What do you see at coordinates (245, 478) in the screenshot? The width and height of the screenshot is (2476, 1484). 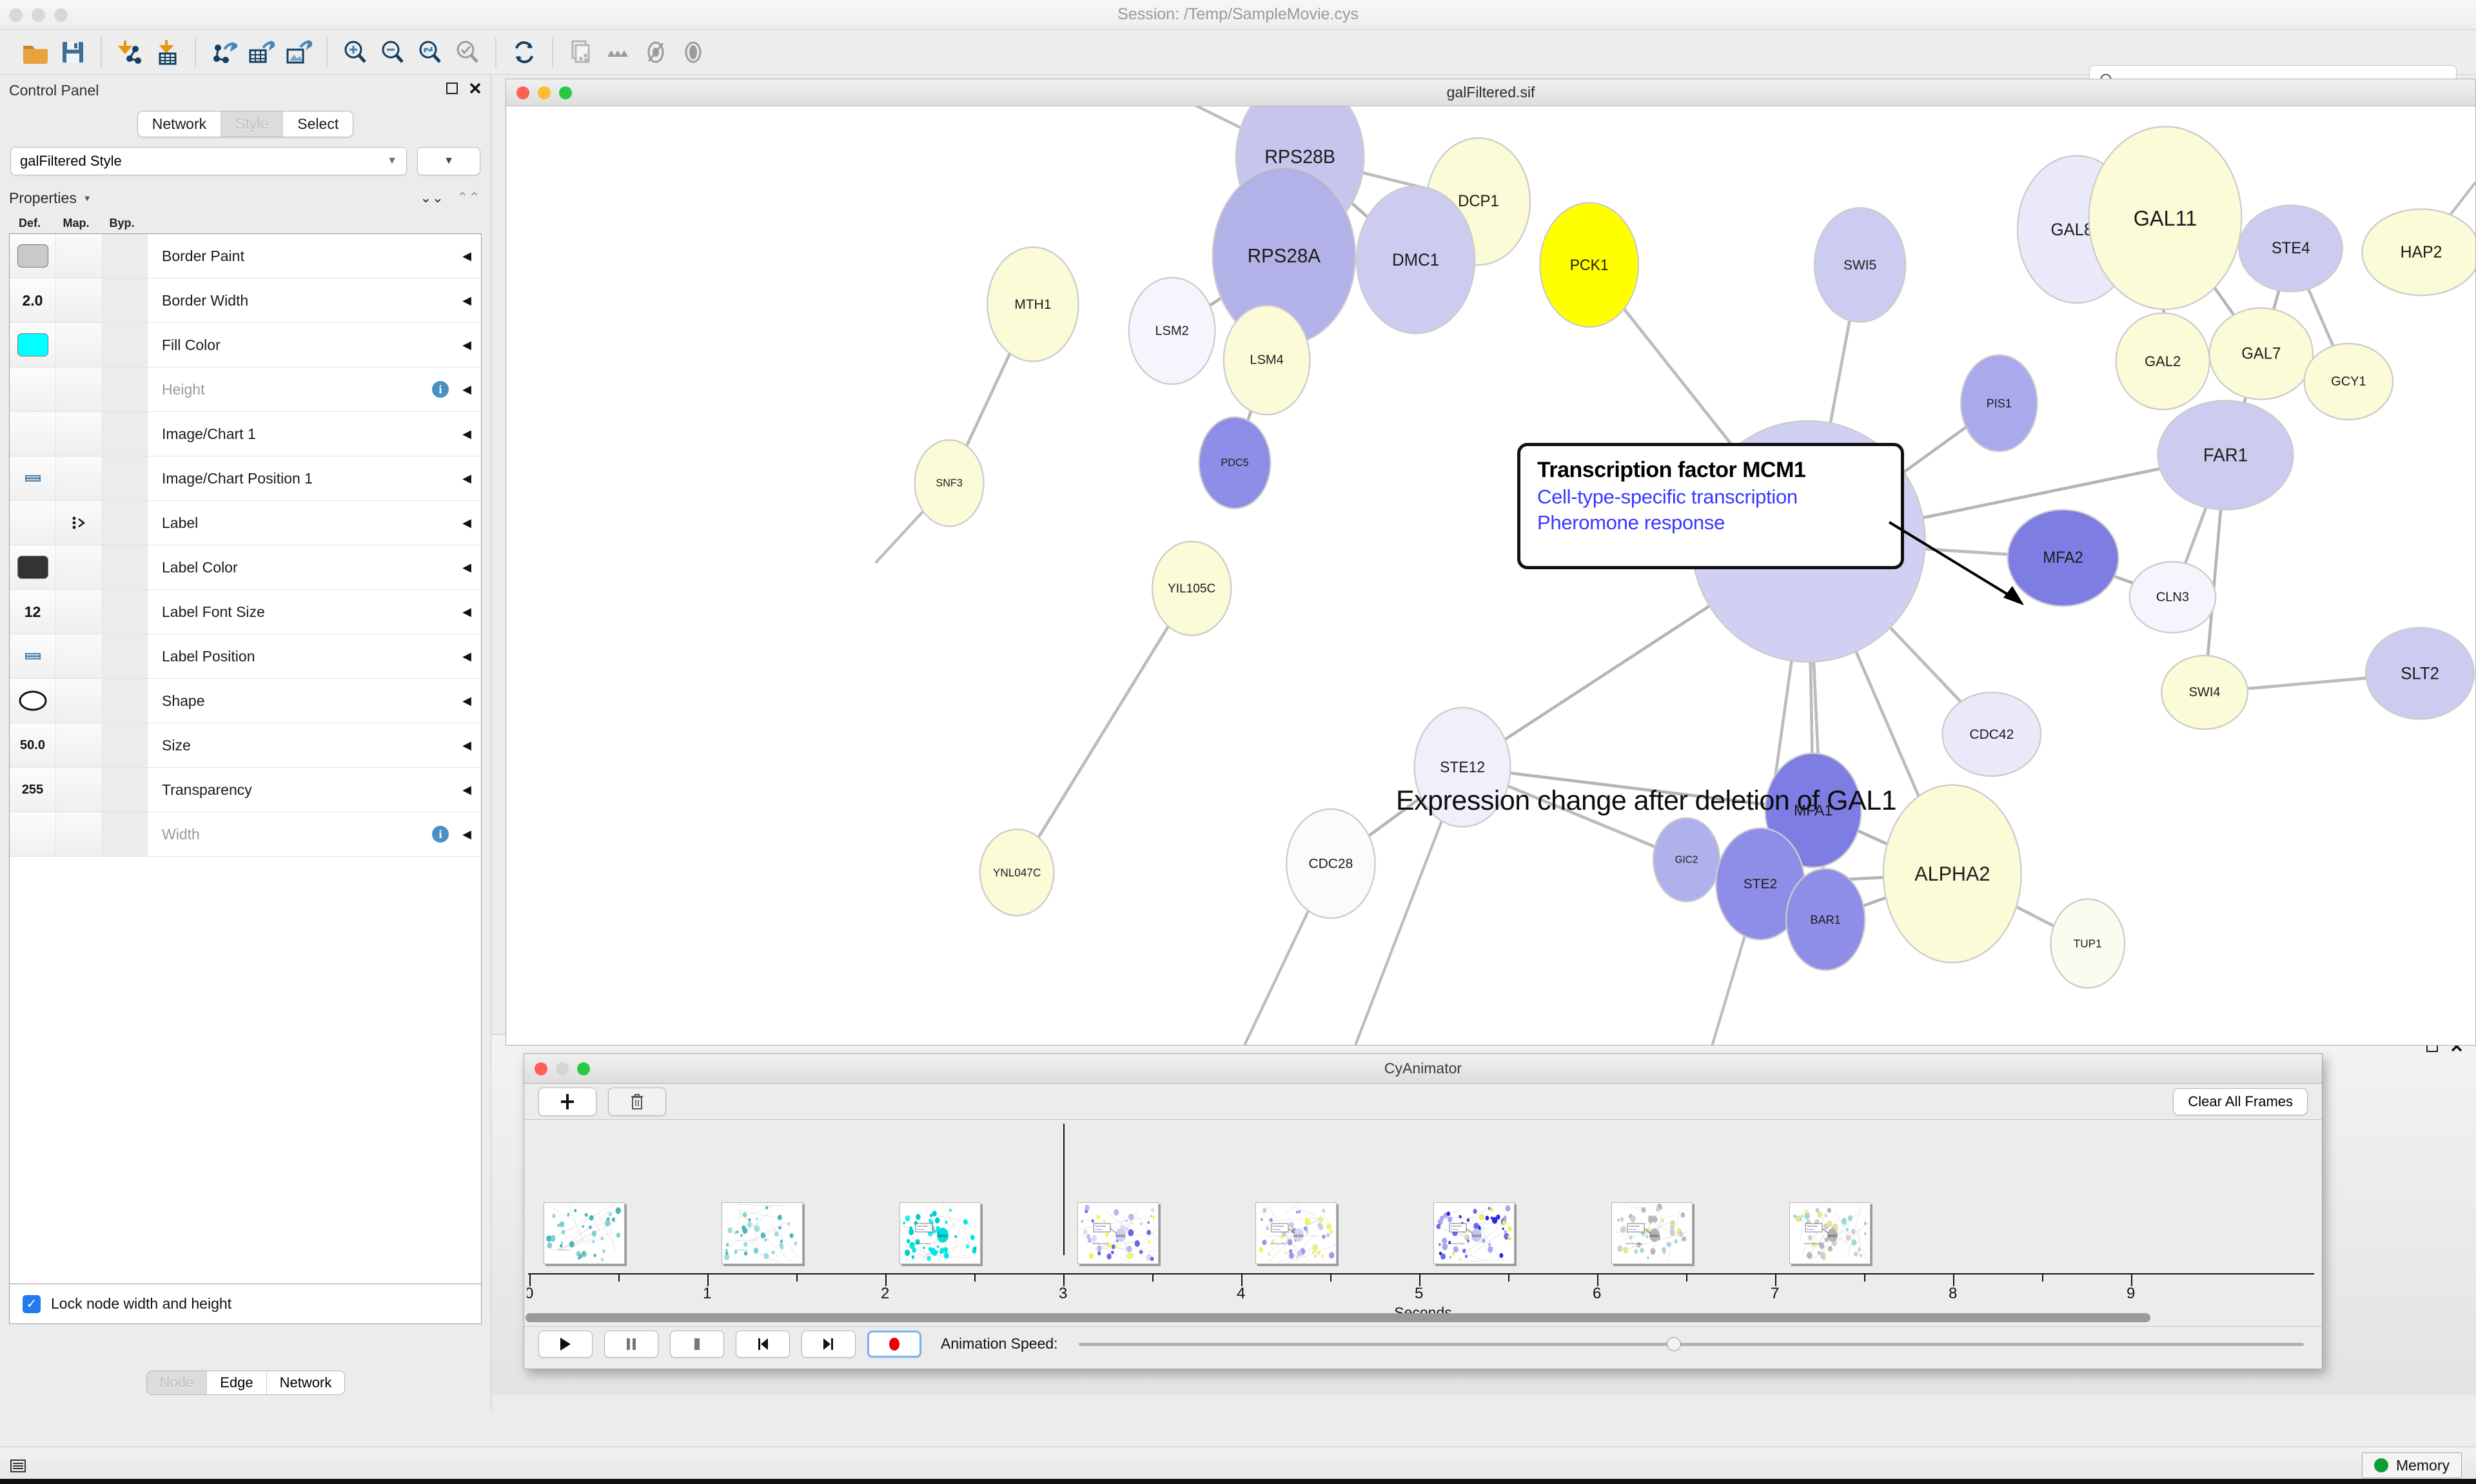 I see `property-row: Image/Chart Position 1 ◀` at bounding box center [245, 478].